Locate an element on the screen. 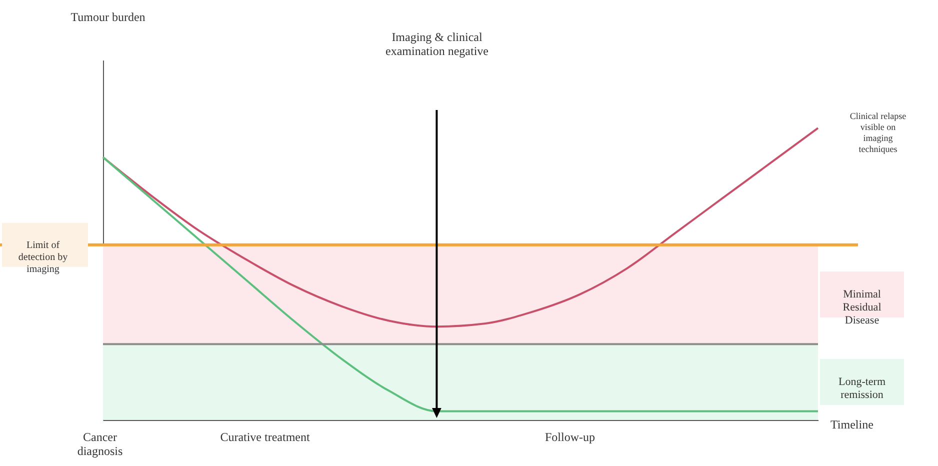  x-axis-title: Timeline is located at coordinates (852, 425).